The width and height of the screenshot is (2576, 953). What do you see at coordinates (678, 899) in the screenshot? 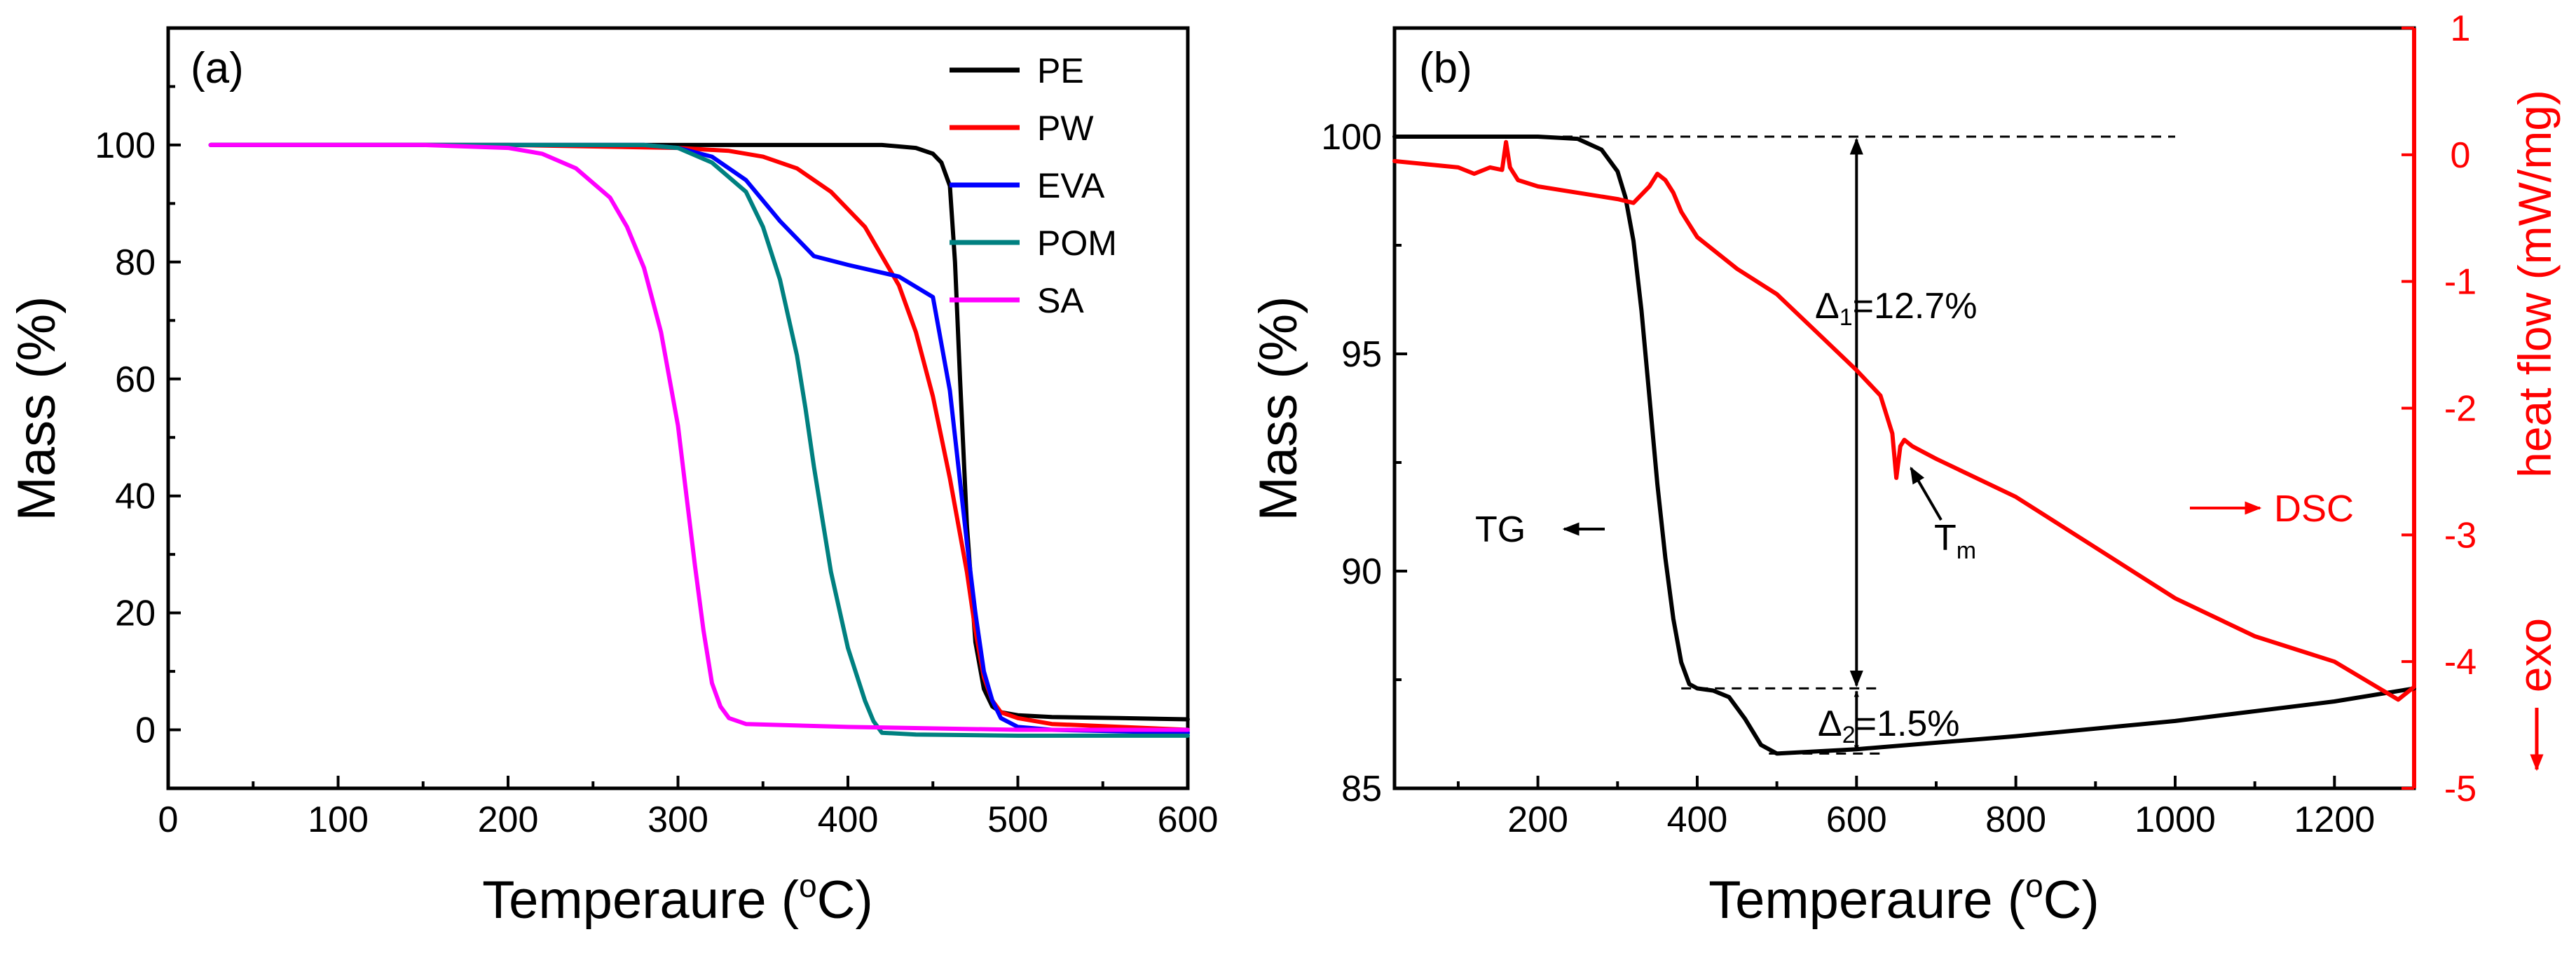
I see `panel-a-xlabel: Temperaure (oC)` at bounding box center [678, 899].